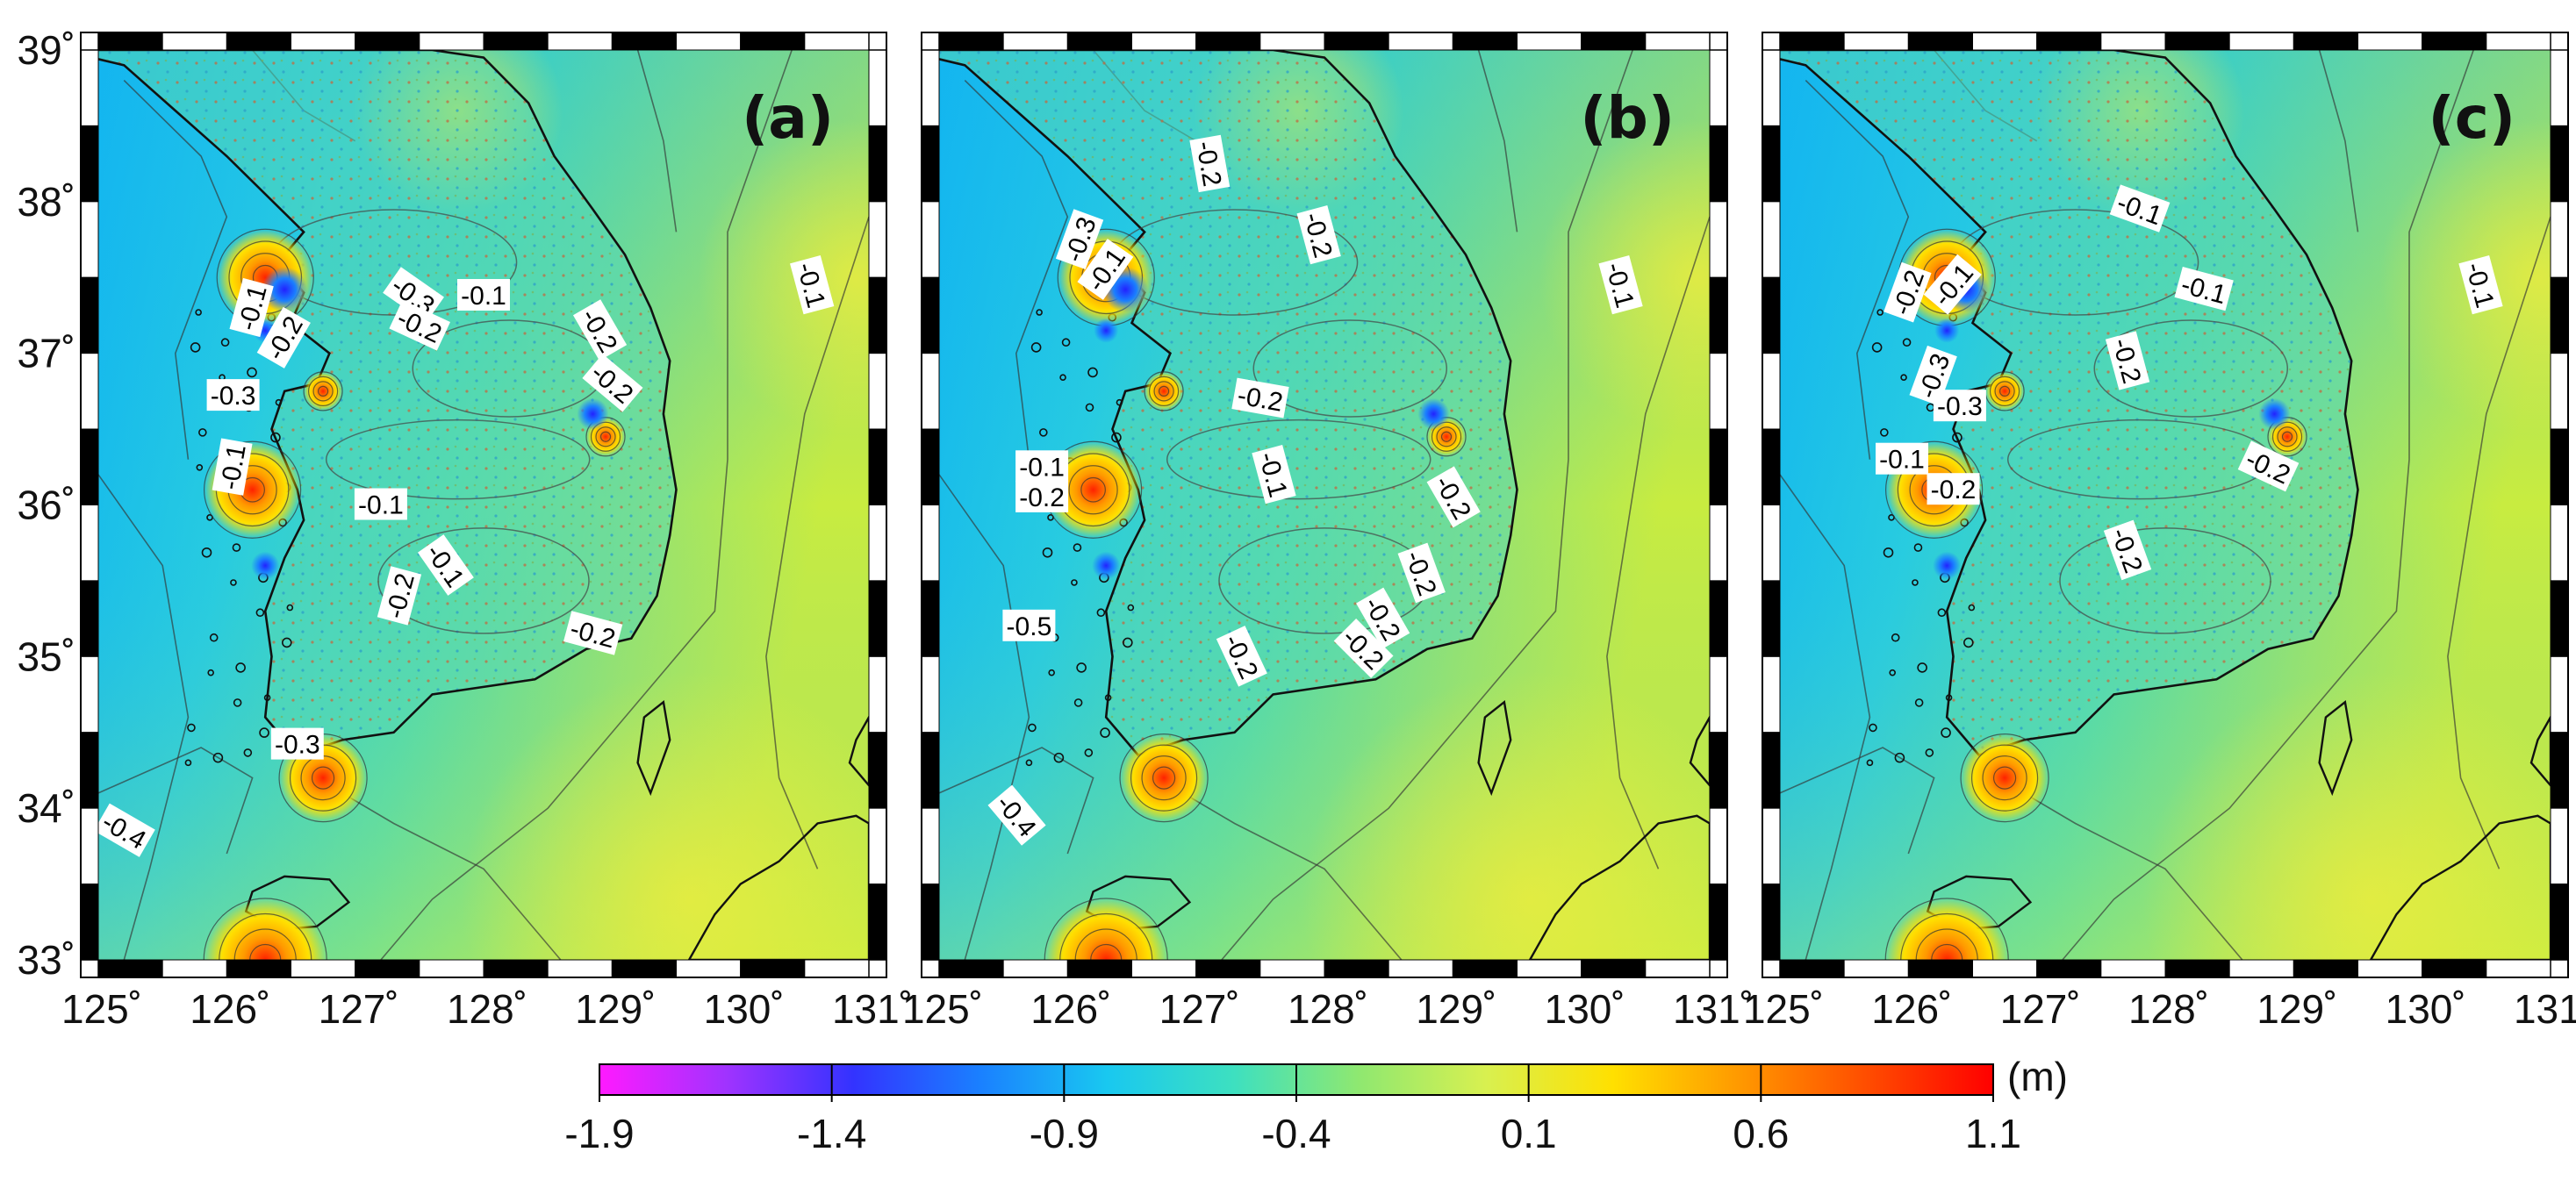  I want to click on contour-label: -0.2, so click(1954, 489).